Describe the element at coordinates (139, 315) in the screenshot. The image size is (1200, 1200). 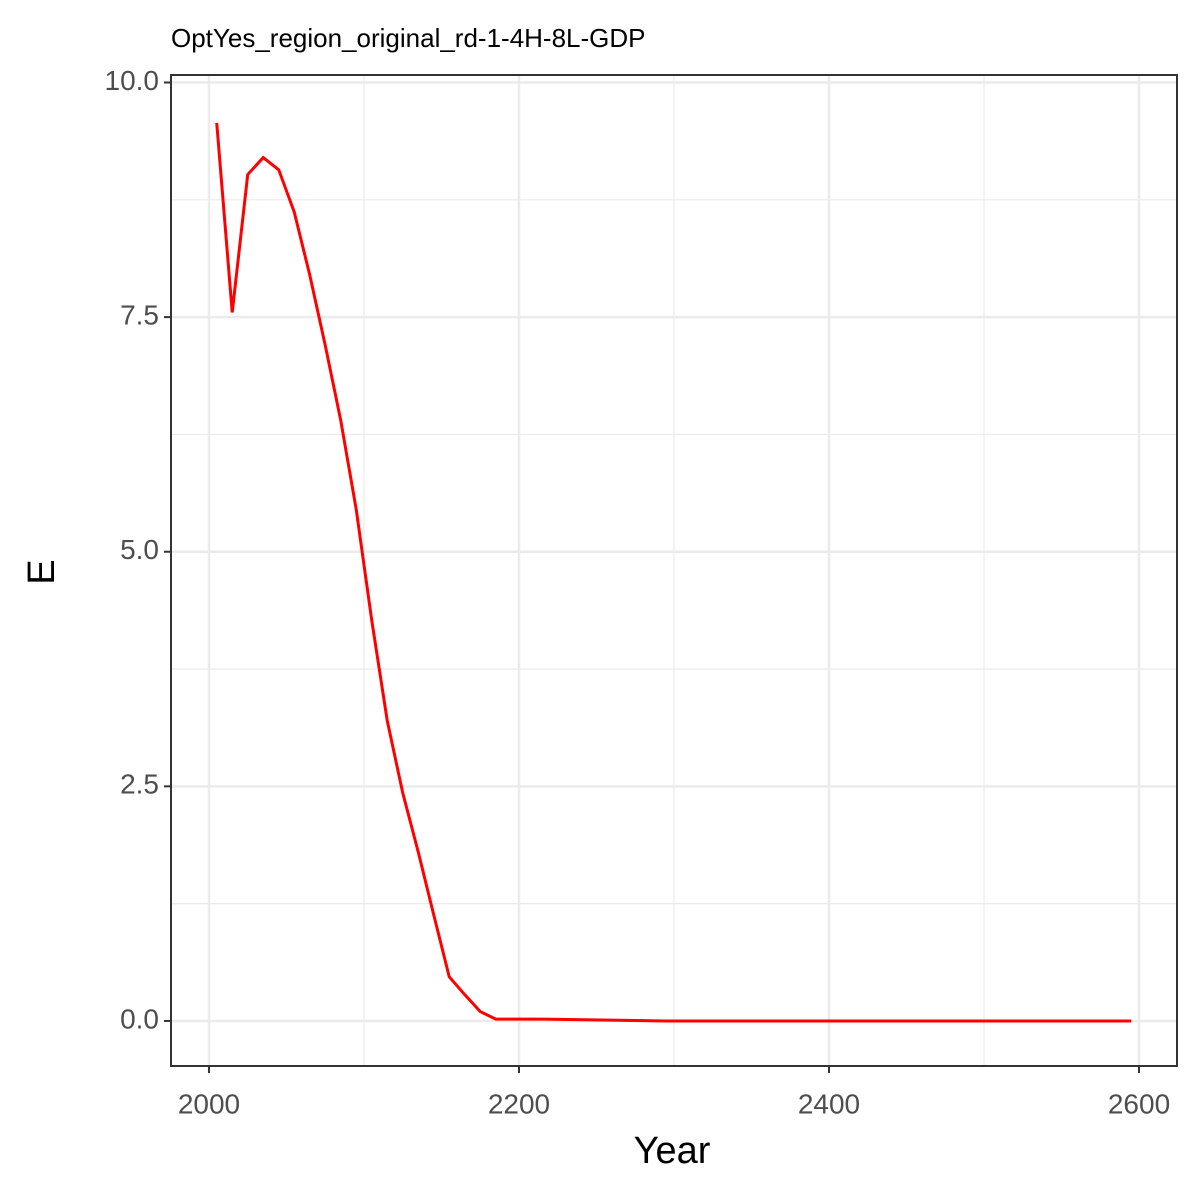
I see `y-tick-label: 7.5` at that location.